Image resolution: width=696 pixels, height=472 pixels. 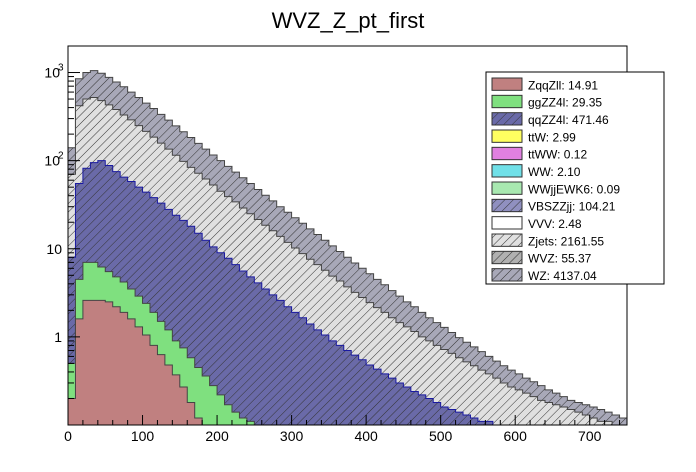 What do you see at coordinates (566, 241) in the screenshot?
I see `legend-label: Zjets: 2161.55` at bounding box center [566, 241].